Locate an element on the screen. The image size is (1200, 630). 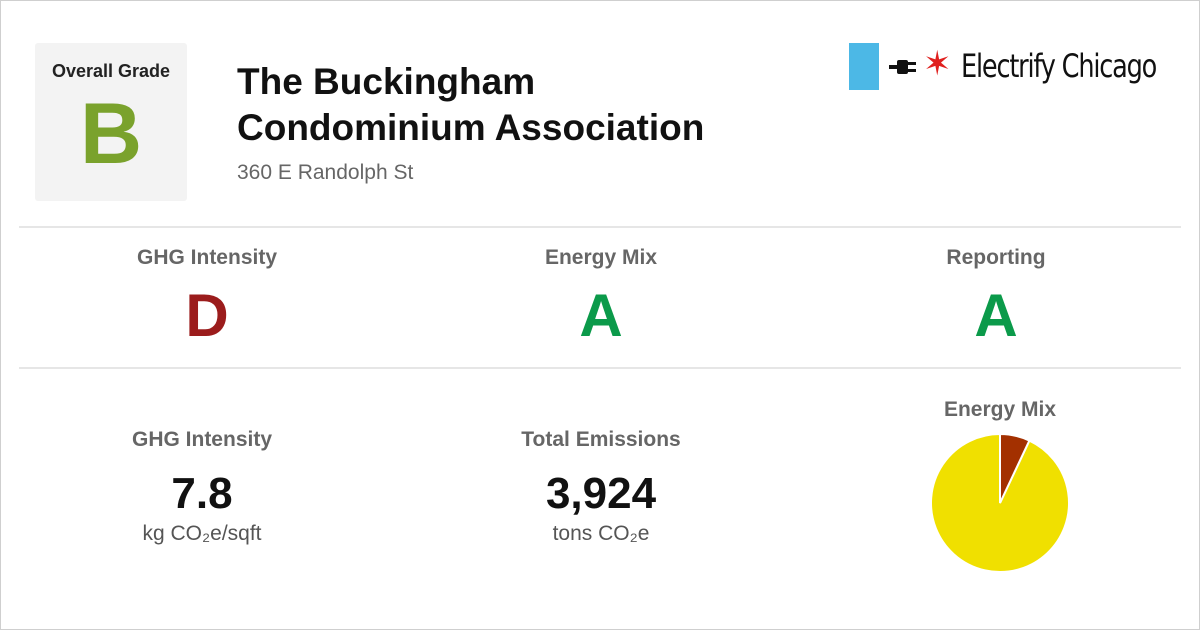
building-name-line1: The Buckingham is located at coordinates (386, 81).